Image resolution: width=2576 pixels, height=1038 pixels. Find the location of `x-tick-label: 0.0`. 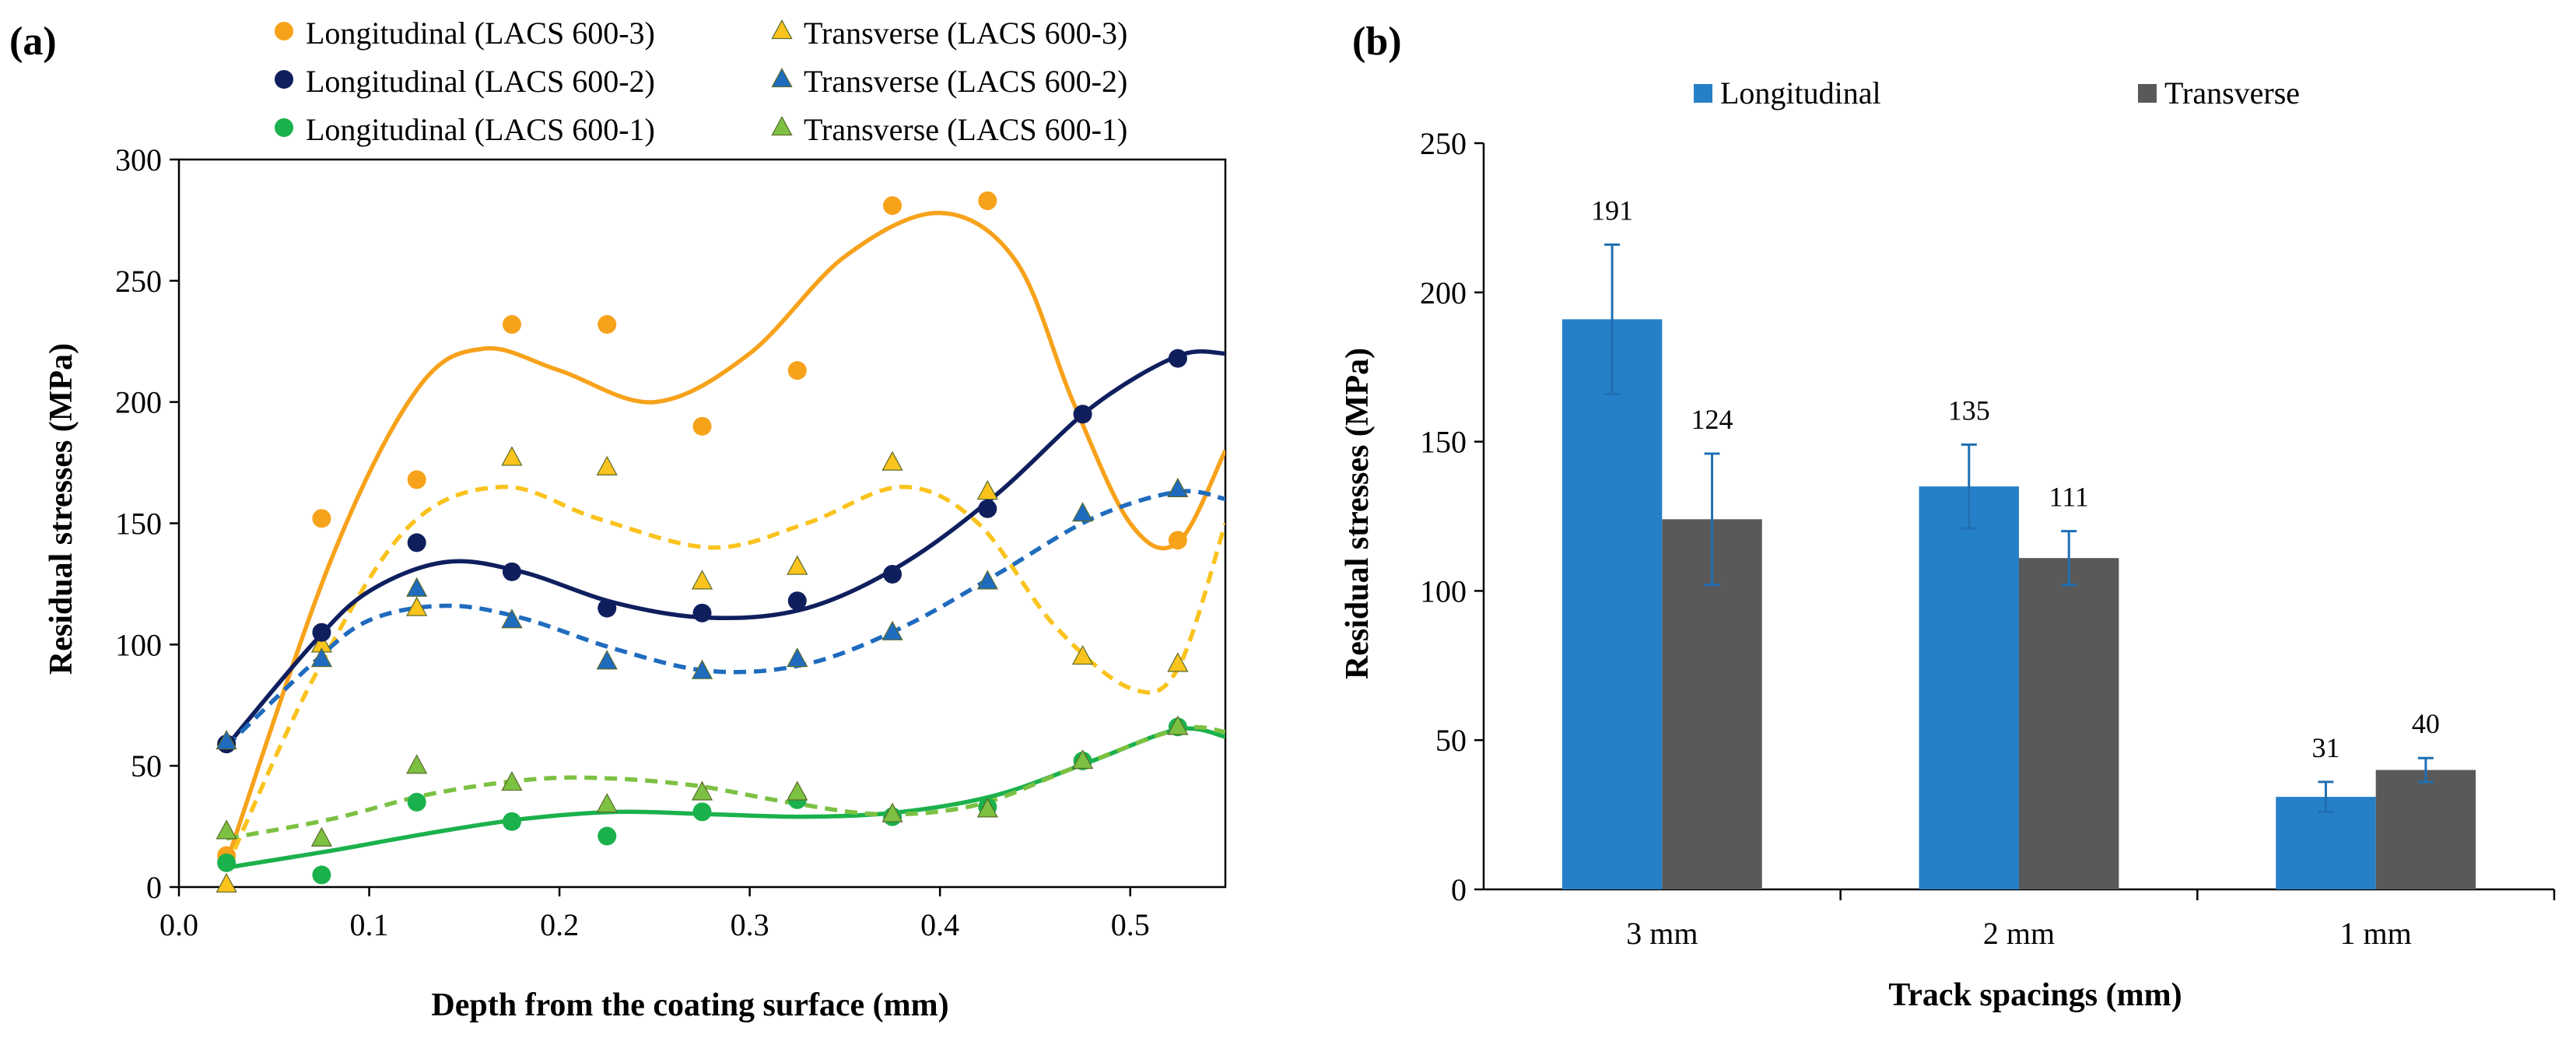

x-tick-label: 0.0 is located at coordinates (178, 924).